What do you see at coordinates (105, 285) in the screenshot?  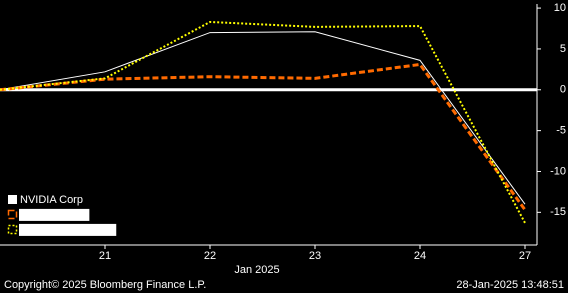 I see `footer-copyright: Copyright© 2025 Bloomberg Finance L.P.` at bounding box center [105, 285].